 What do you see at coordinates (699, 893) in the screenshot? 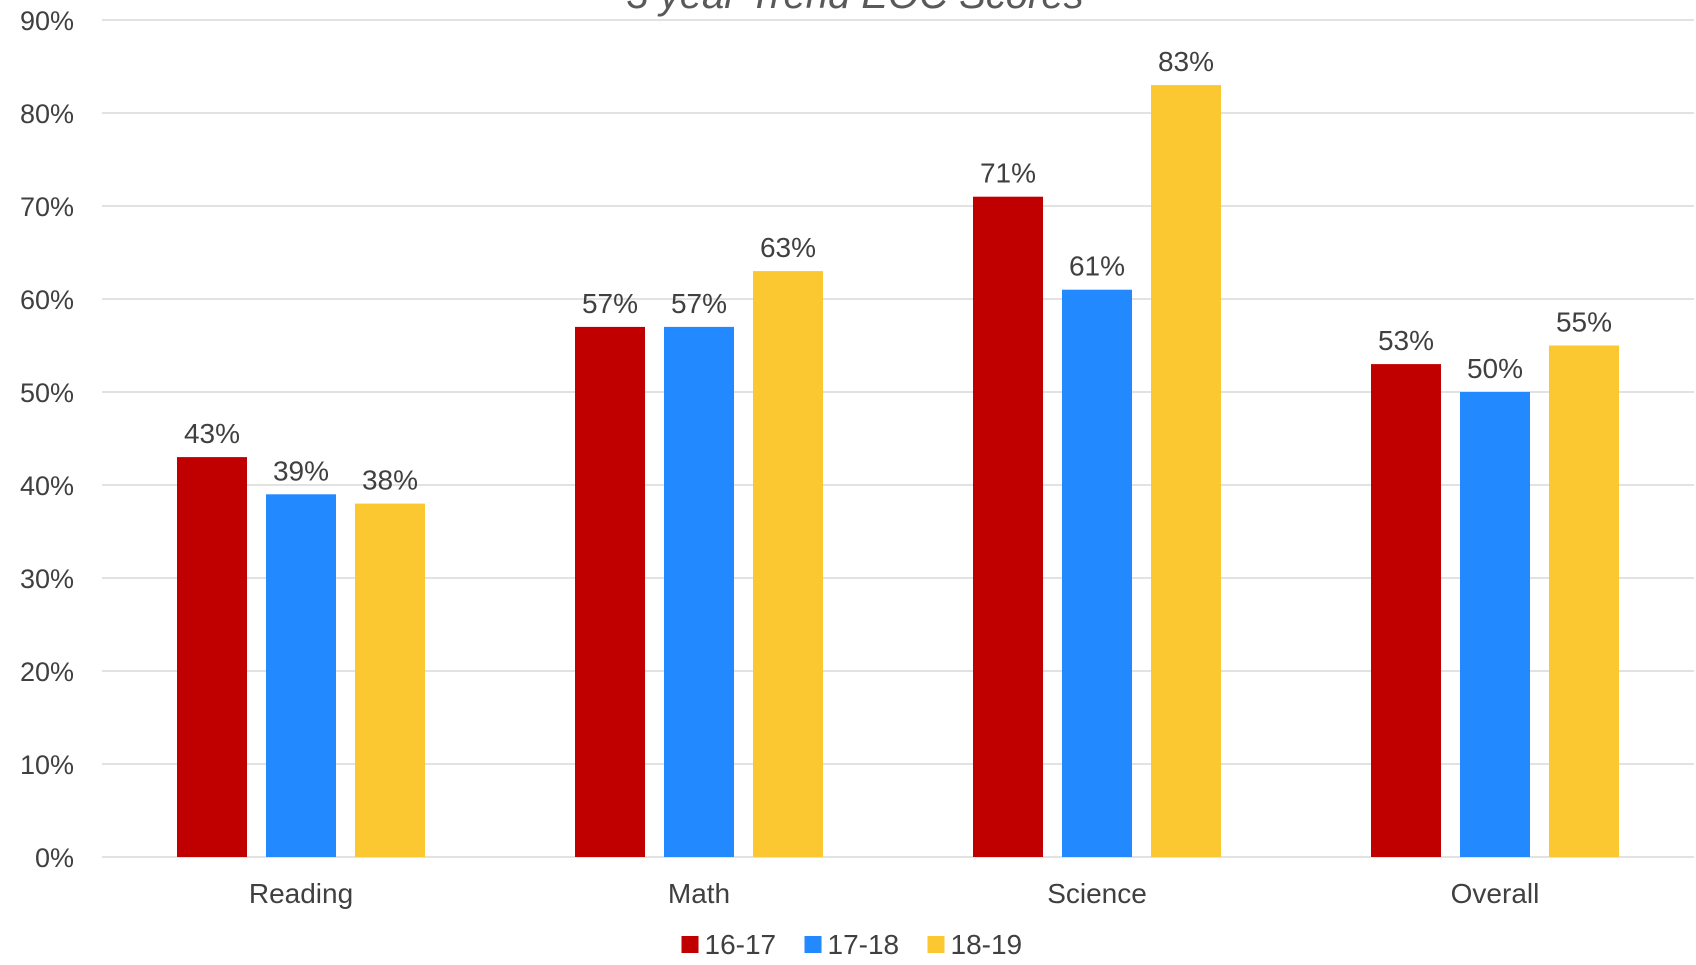
I see `category-label-math: Math` at bounding box center [699, 893].